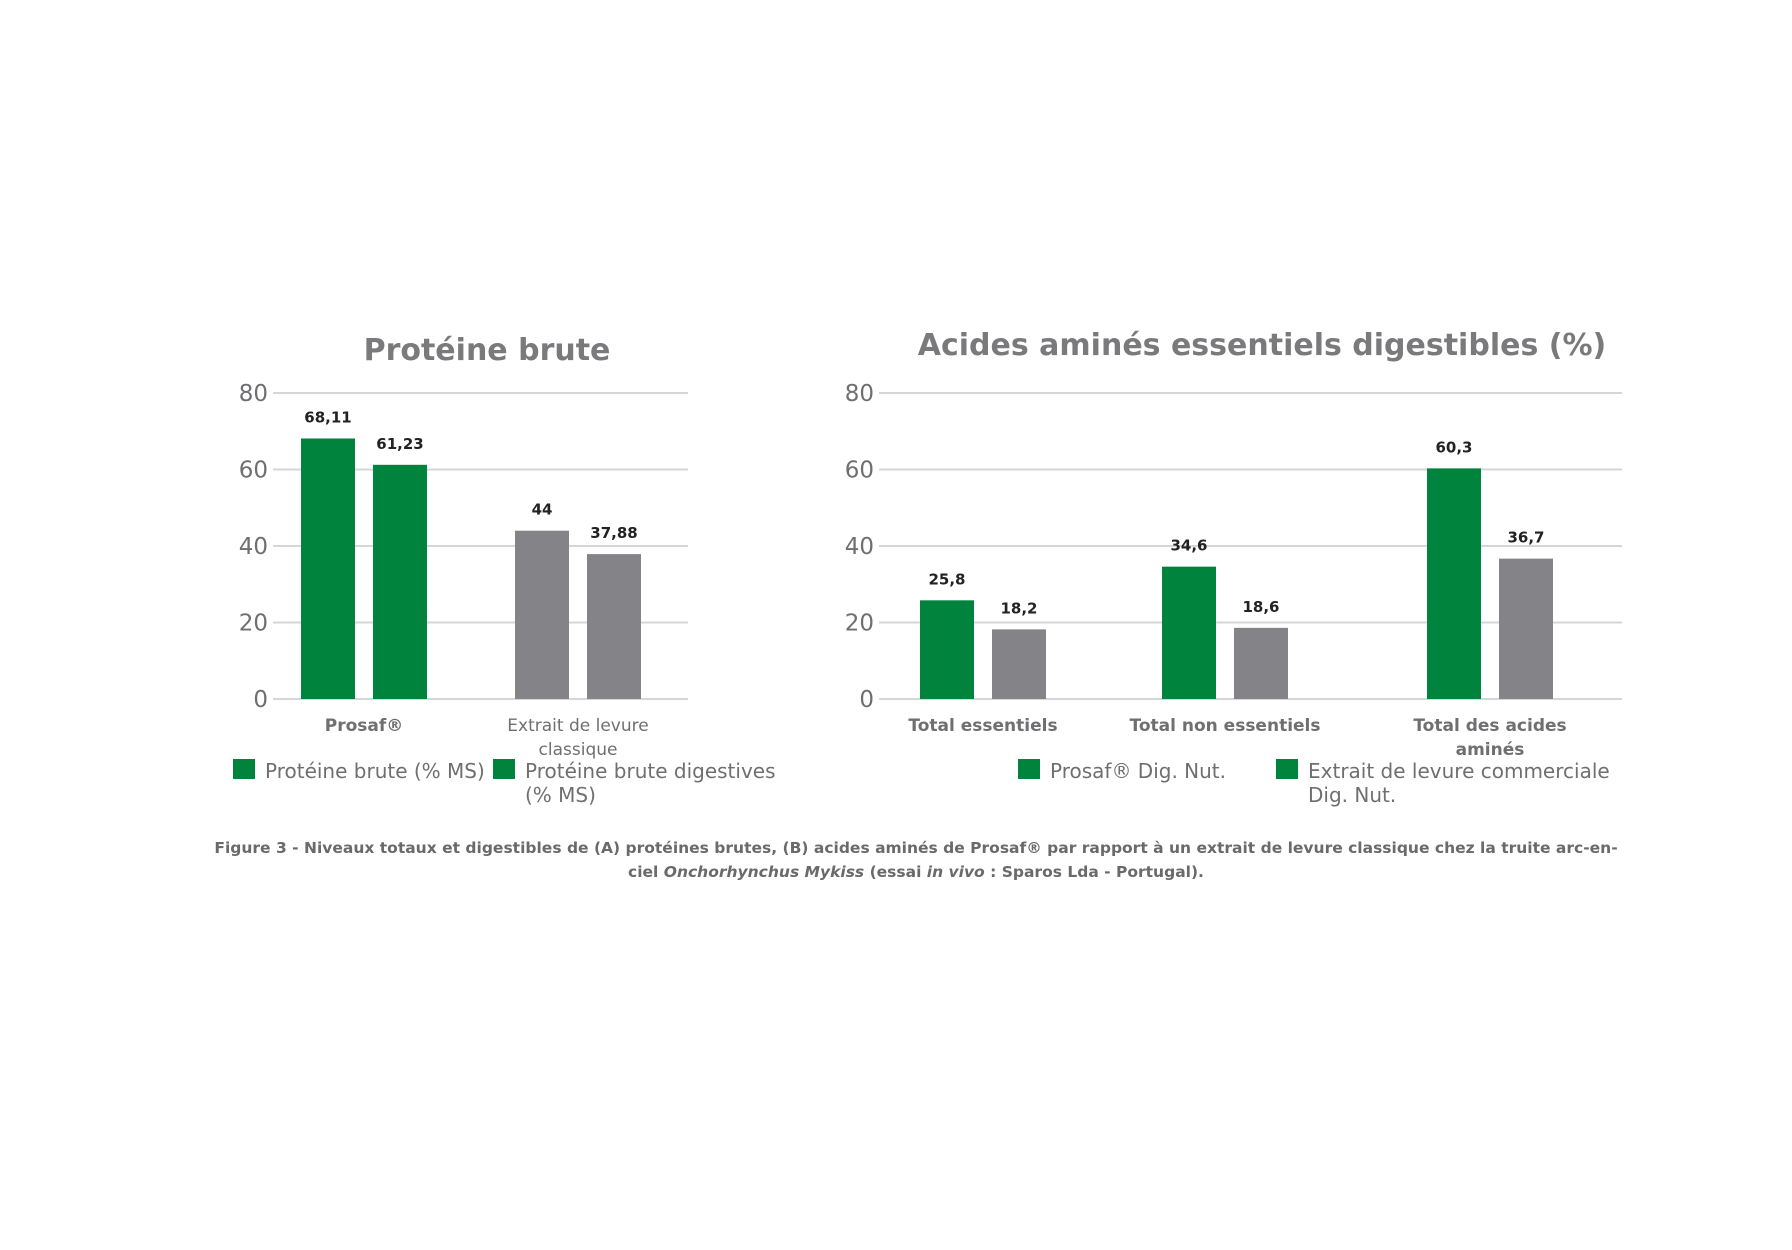 The width and height of the screenshot is (1792, 1250). Describe the element at coordinates (1138, 771) in the screenshot. I see `legend-label: Prosaf® Dig. Nut.` at that location.